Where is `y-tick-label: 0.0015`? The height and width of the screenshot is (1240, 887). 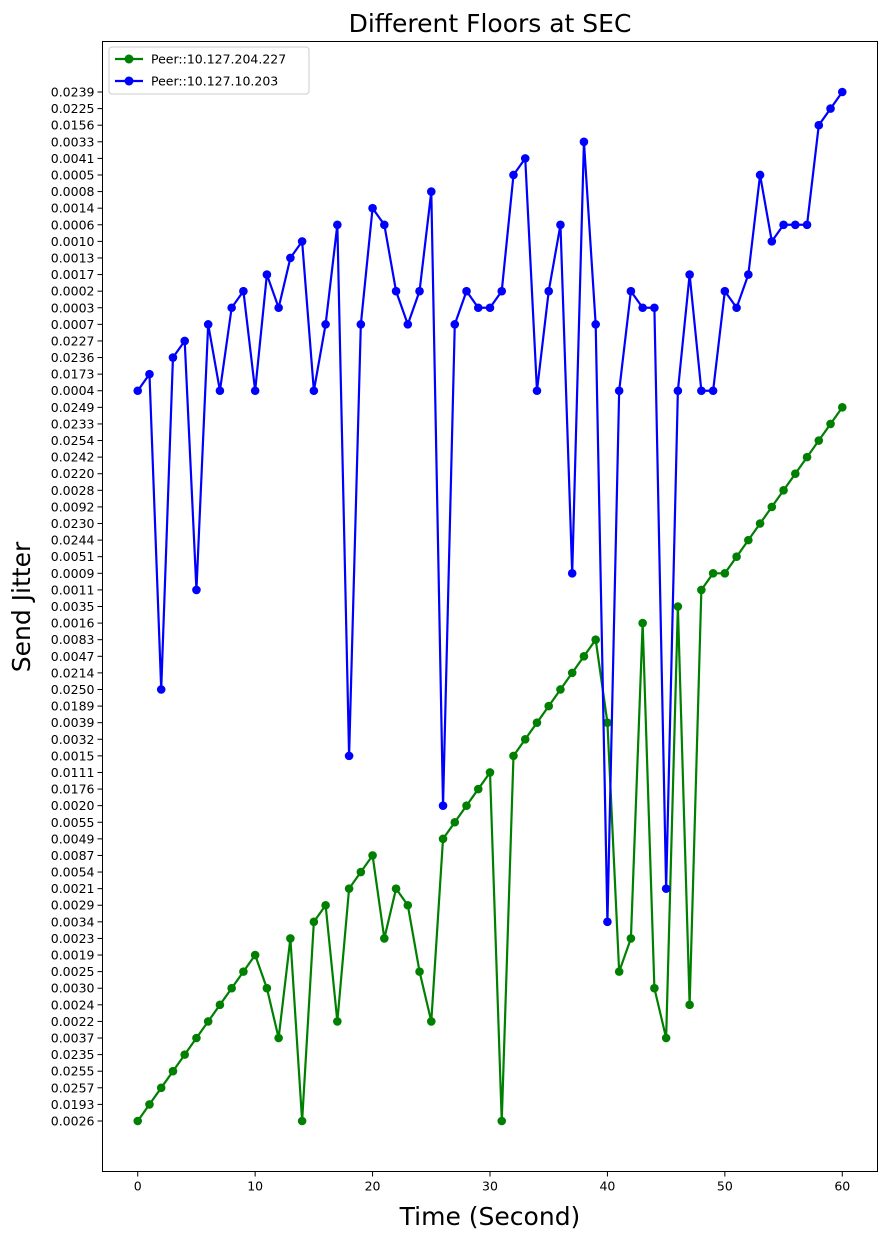 y-tick-label: 0.0015 is located at coordinates (73, 755).